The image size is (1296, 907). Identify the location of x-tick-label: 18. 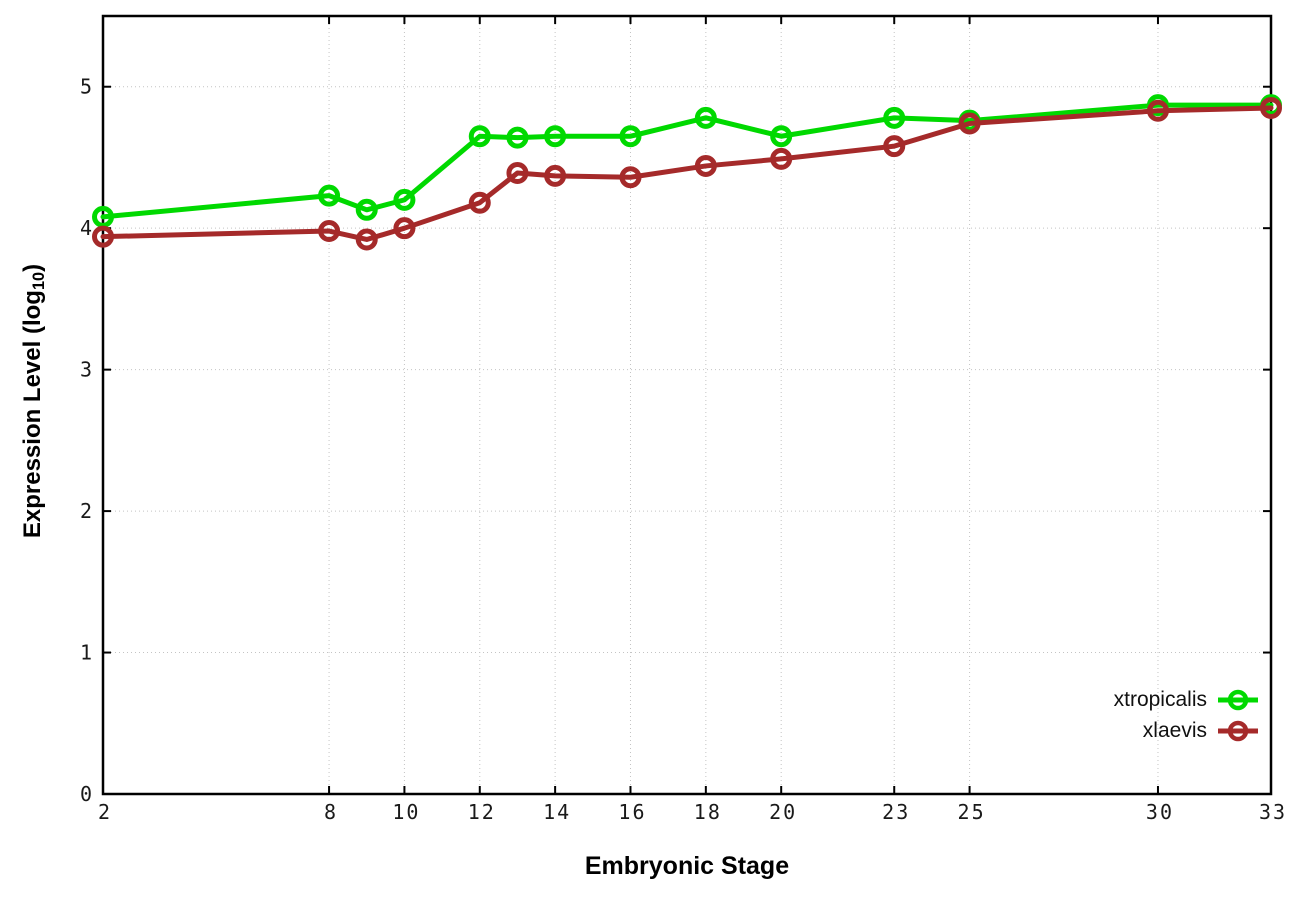
(708, 812).